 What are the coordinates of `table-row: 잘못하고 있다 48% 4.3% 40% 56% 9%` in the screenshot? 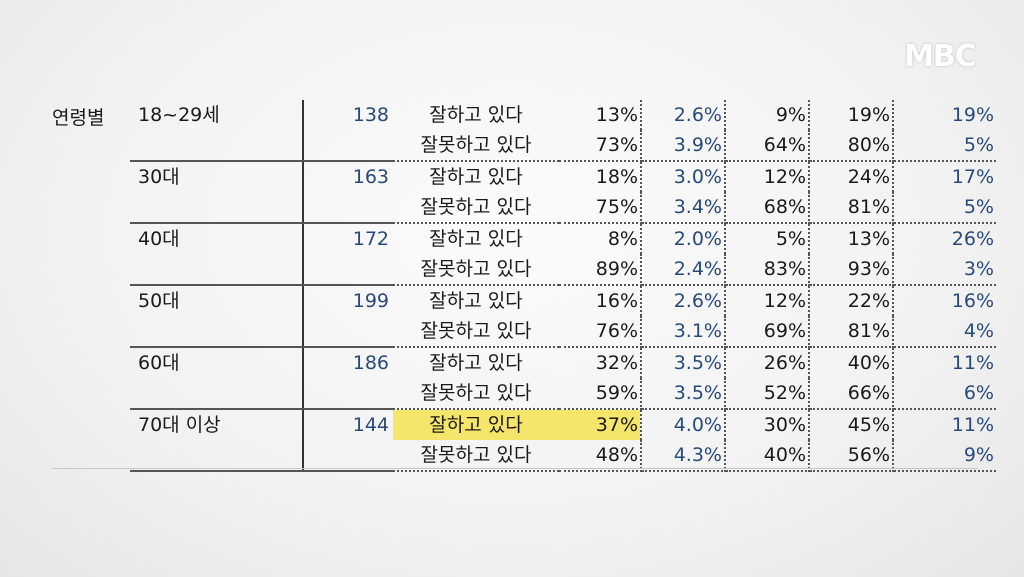 It's located at (563, 456).